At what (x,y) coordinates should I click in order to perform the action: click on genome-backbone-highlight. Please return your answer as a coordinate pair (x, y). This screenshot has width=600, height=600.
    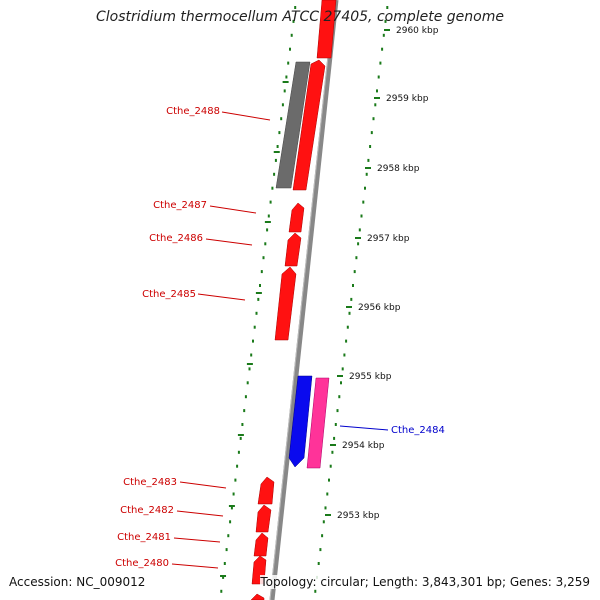
    Looking at the image, I should click on (302, 300).